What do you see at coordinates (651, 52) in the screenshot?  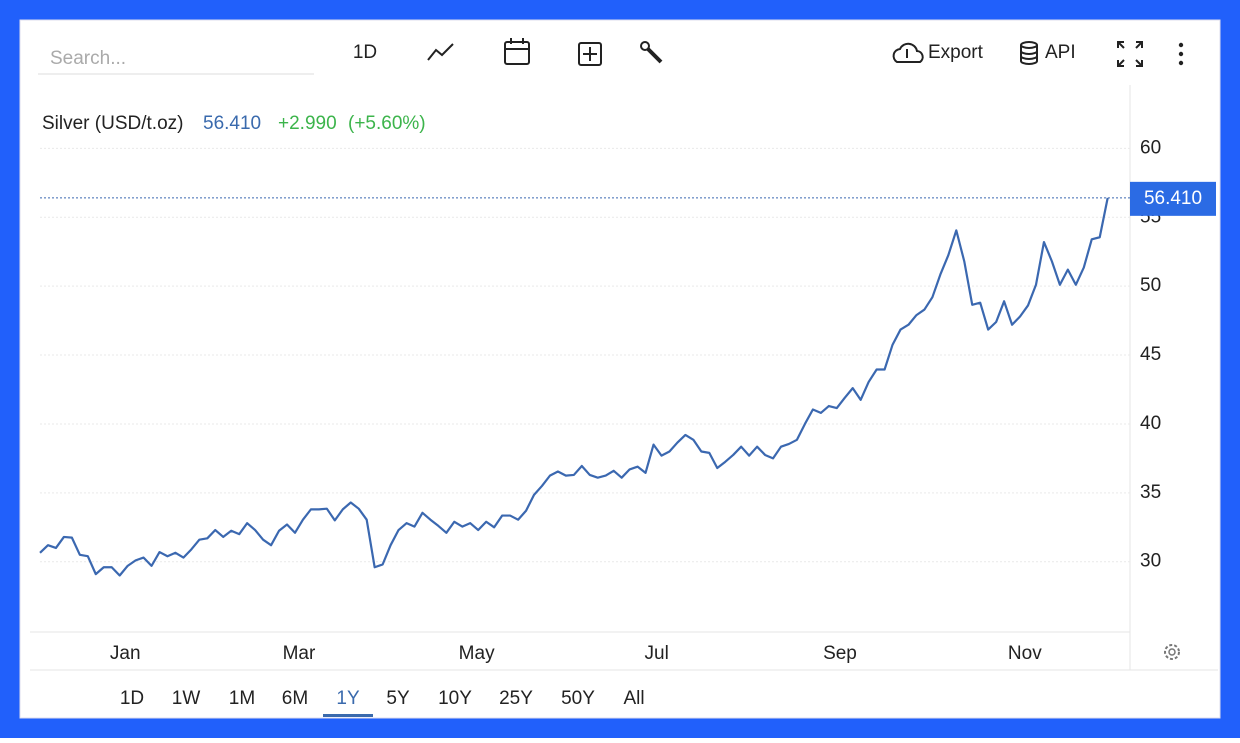 I see `settings-tool-button` at bounding box center [651, 52].